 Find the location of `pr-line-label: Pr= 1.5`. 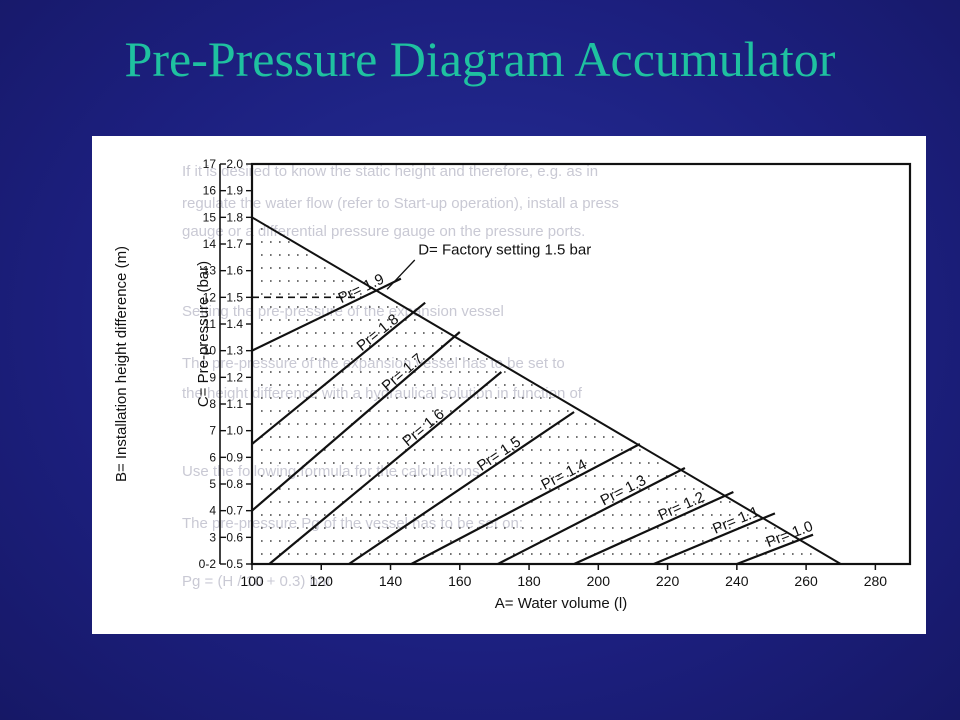

pr-line-label: Pr= 1.5 is located at coordinates (499, 453).